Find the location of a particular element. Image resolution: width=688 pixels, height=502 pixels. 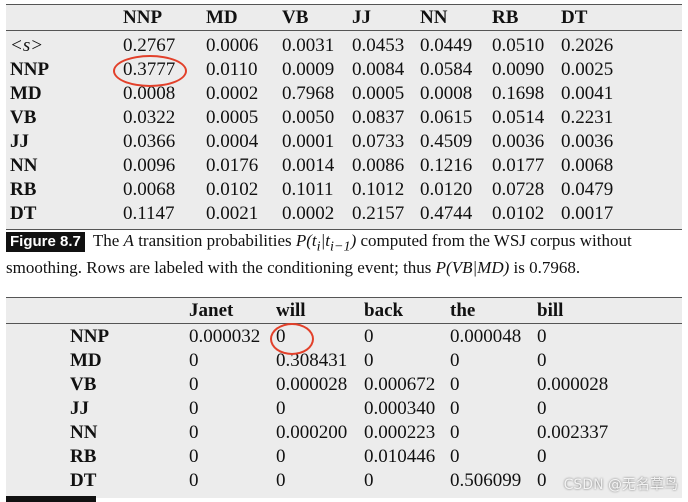

column-header: will is located at coordinates (291, 310).